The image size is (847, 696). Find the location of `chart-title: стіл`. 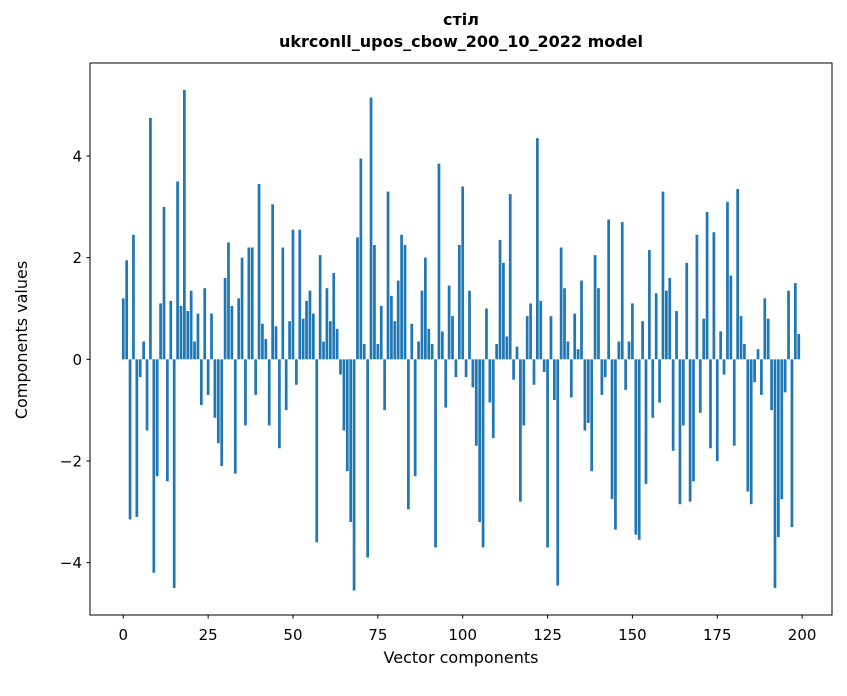

chart-title: стіл is located at coordinates (461, 19).